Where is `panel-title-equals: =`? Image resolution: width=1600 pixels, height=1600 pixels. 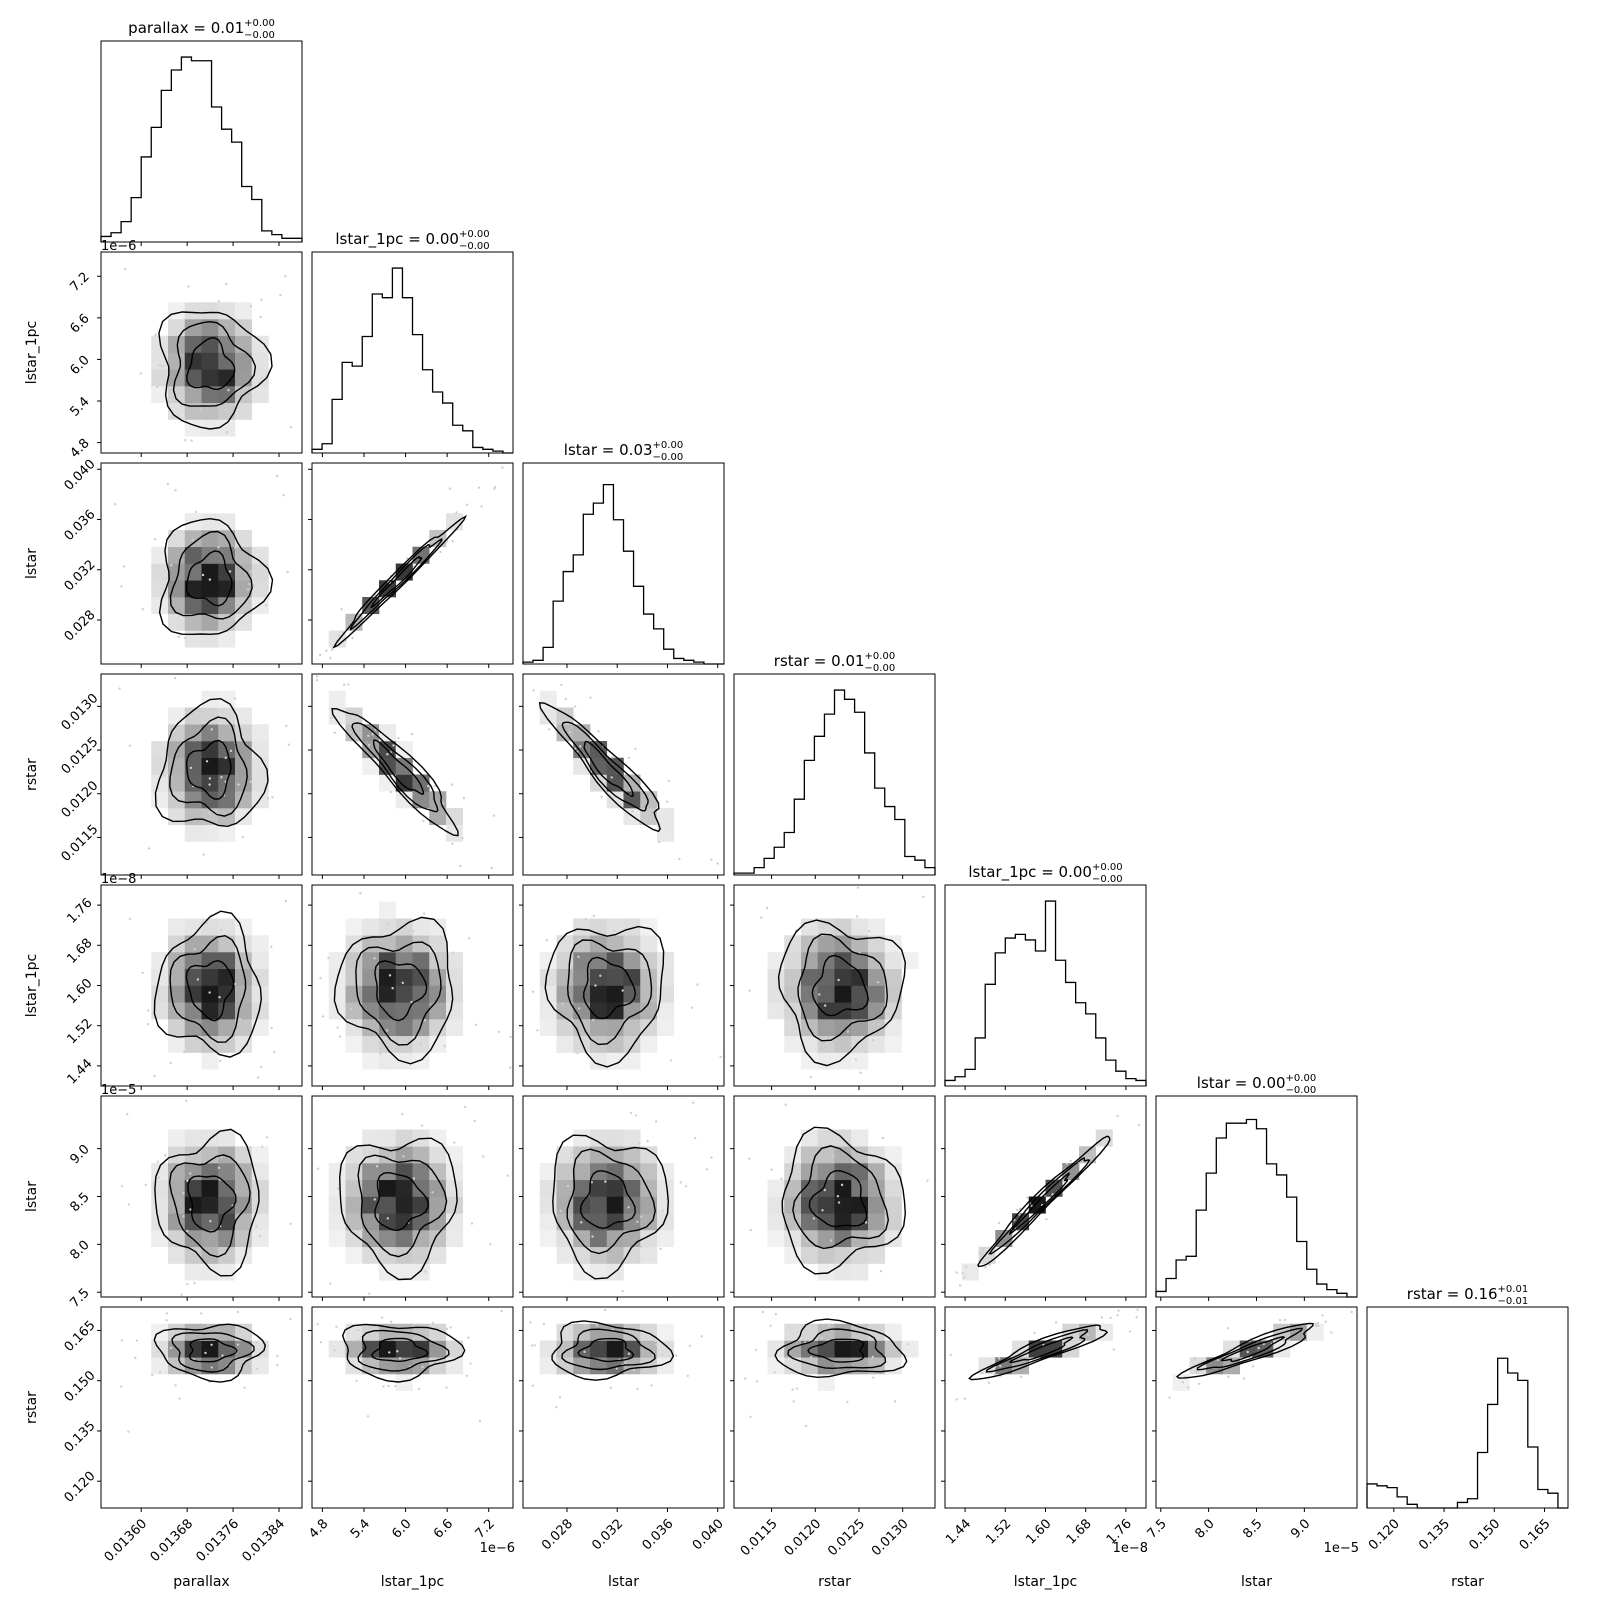 panel-title-equals: = is located at coordinates (820, 661).